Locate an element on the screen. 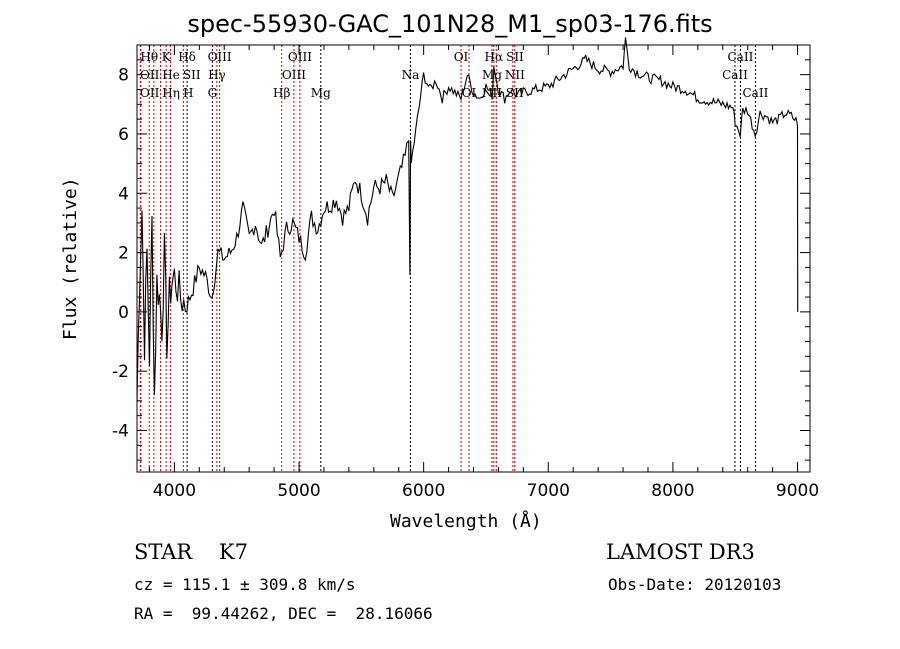 The image size is (900, 649). y-tick-label: 4 is located at coordinates (123, 194).